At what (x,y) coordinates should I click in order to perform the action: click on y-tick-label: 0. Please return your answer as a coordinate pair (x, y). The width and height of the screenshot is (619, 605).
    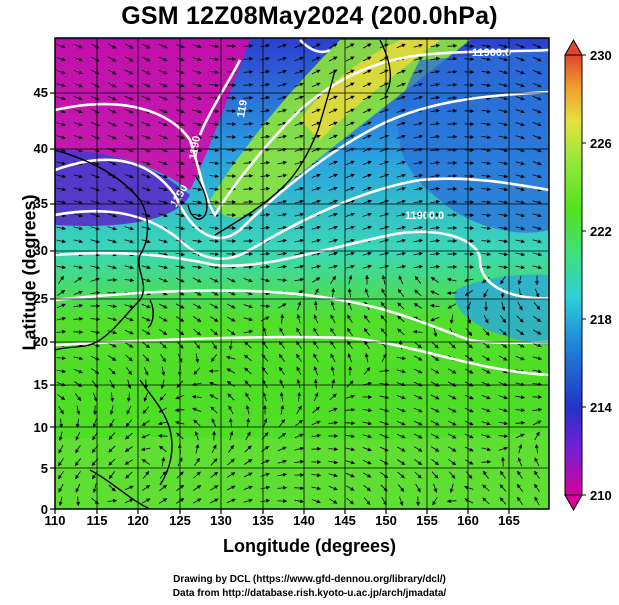
    Looking at the image, I should click on (44, 509).